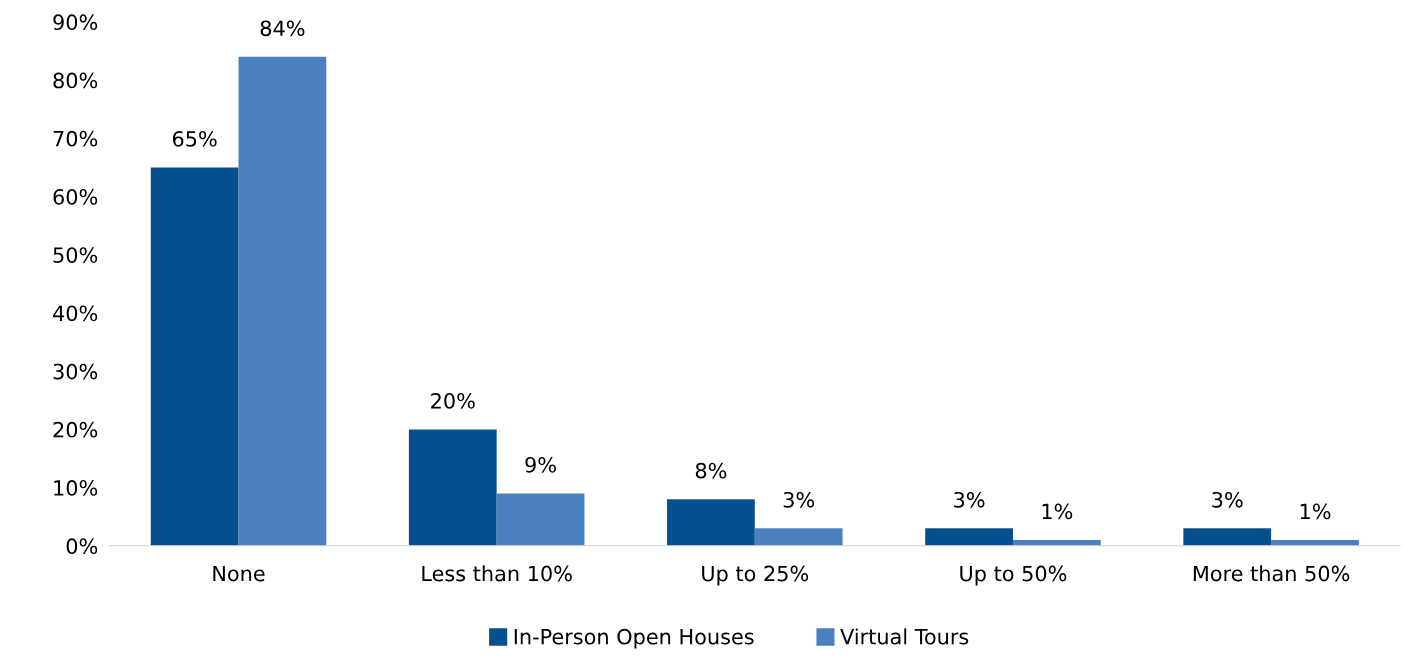 The width and height of the screenshot is (1403, 664). I want to click on y-tick-label: 40%, so click(75, 313).